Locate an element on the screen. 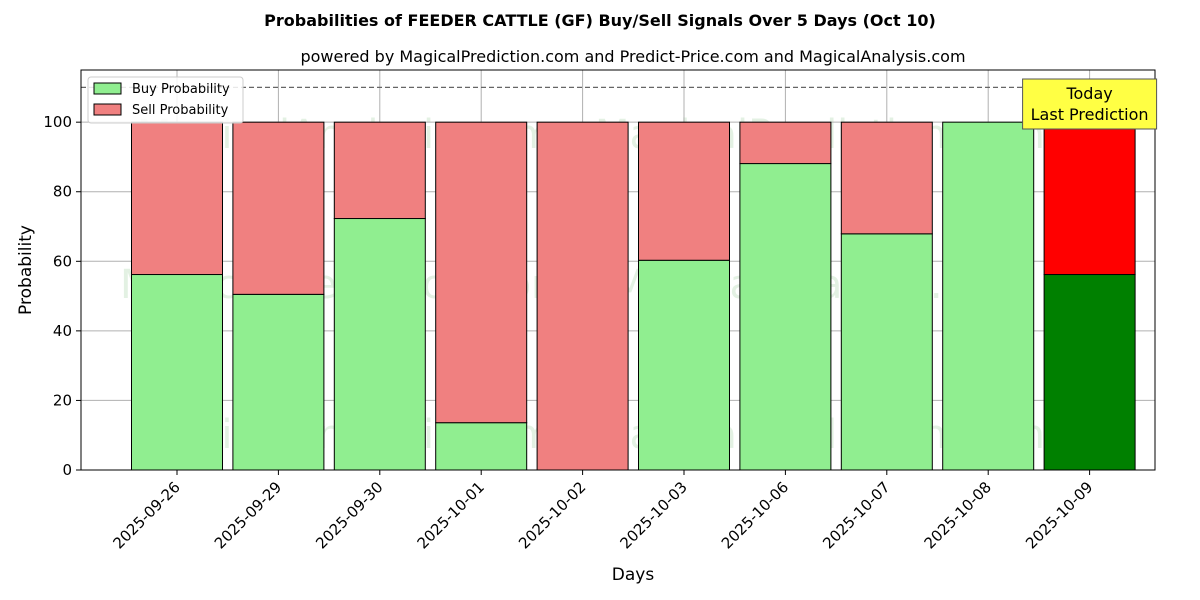 This screenshot has width=1200, height=600. annotation-text: Last Prediction is located at coordinates (1090, 114).